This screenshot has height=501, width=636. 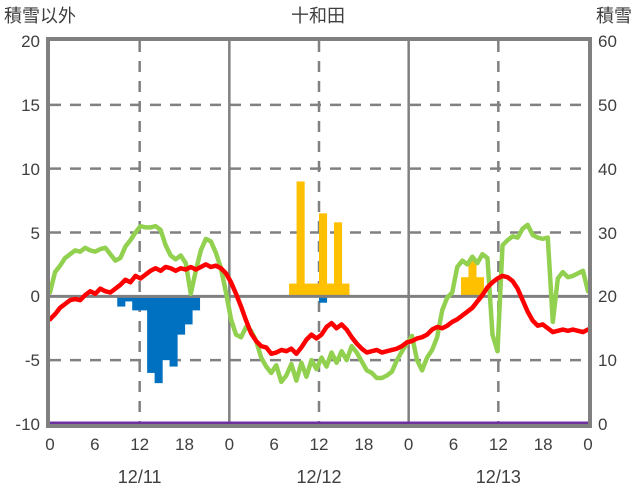 What do you see at coordinates (607, 41) in the screenshot?
I see `right-axis-tick: 60` at bounding box center [607, 41].